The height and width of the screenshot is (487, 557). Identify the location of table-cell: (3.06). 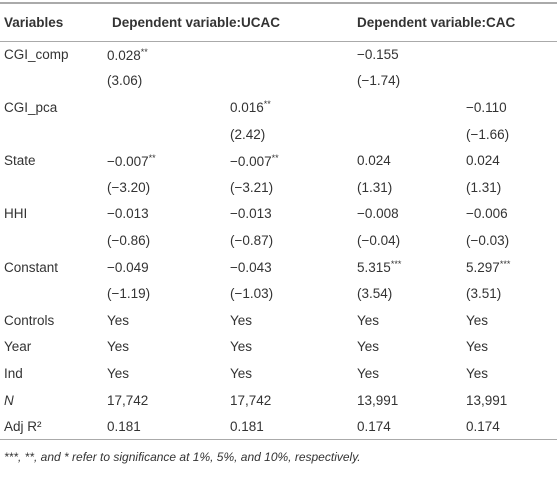
(125, 81).